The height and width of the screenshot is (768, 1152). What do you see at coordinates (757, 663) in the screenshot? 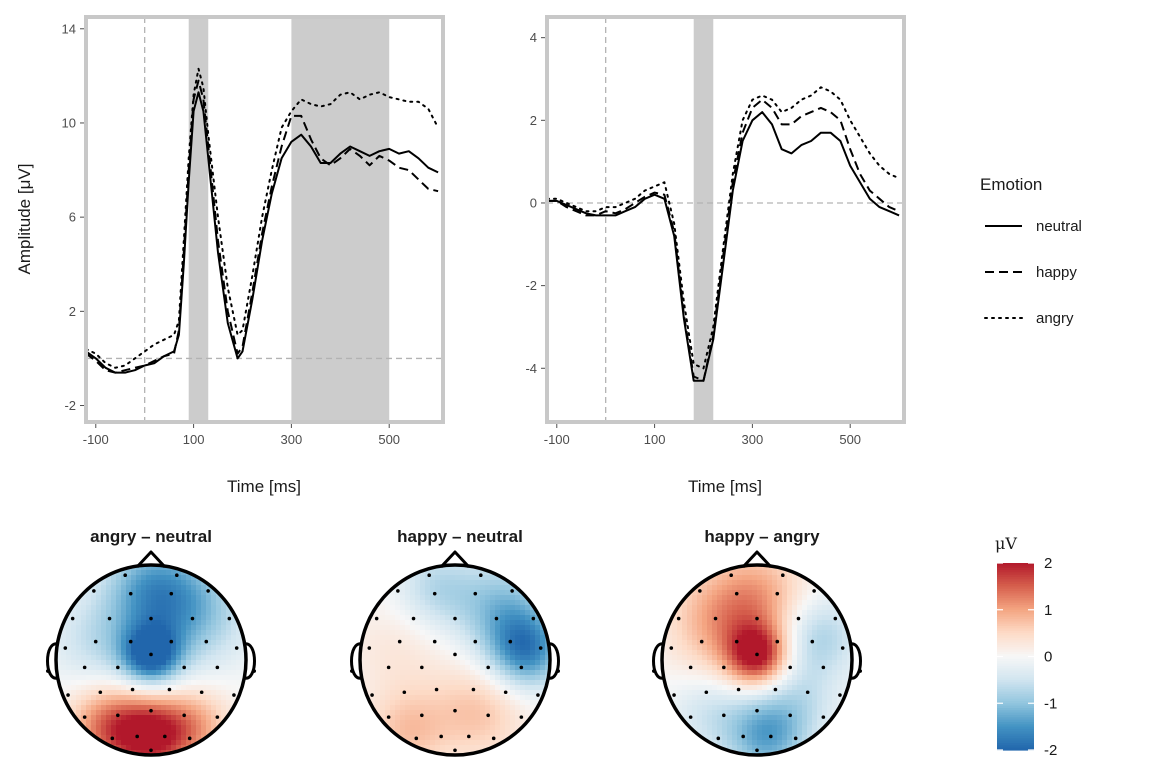
I see `electrodes` at bounding box center [757, 663].